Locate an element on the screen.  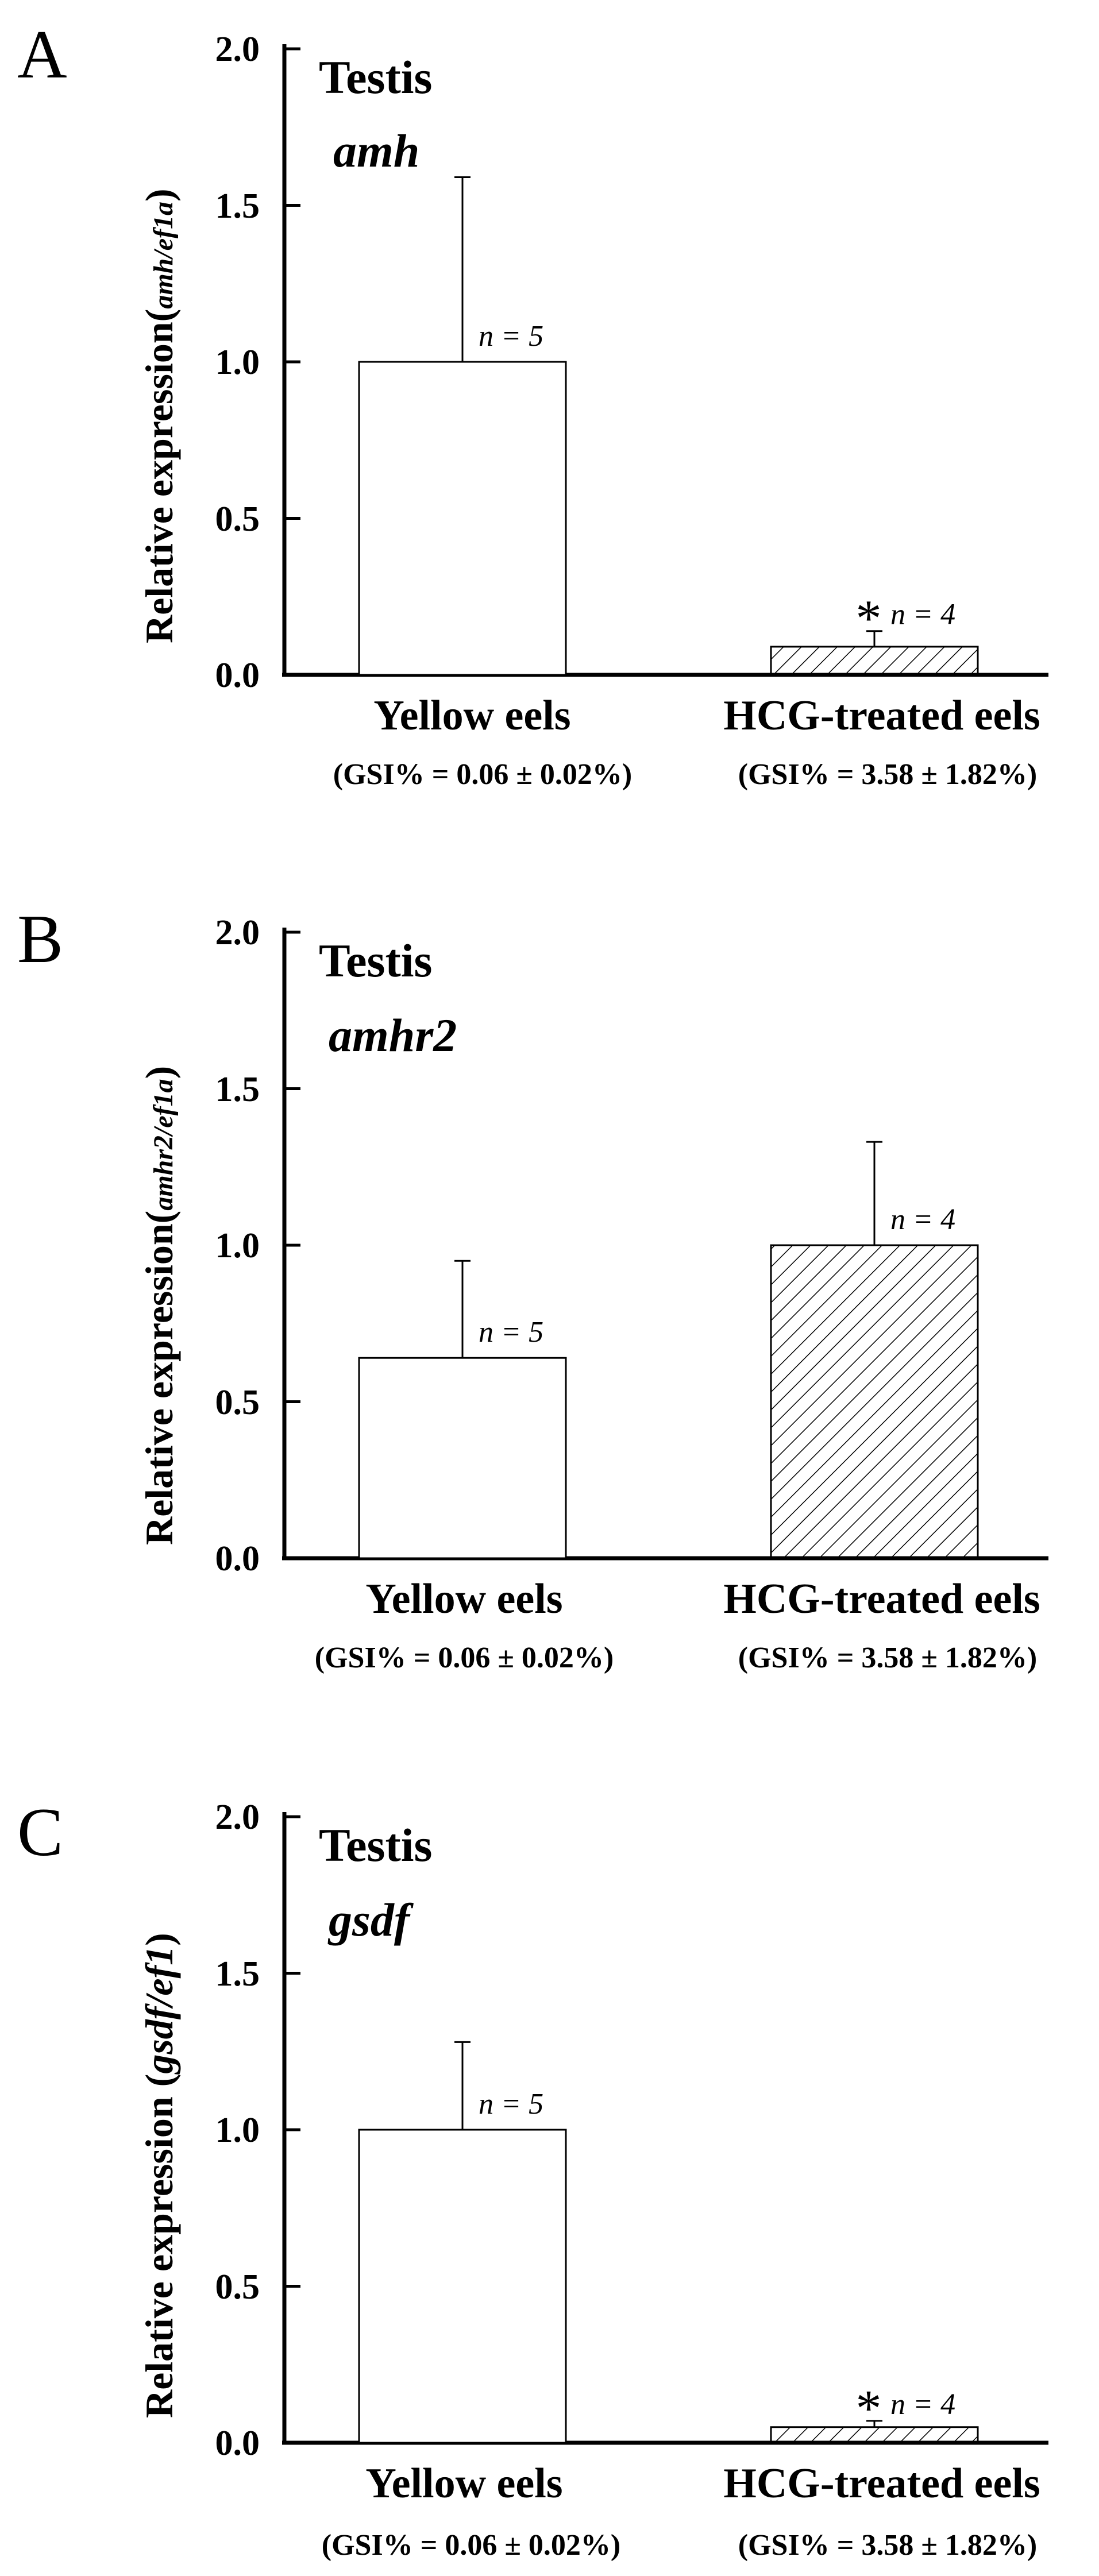
gene-label: amh is located at coordinates (376, 151).